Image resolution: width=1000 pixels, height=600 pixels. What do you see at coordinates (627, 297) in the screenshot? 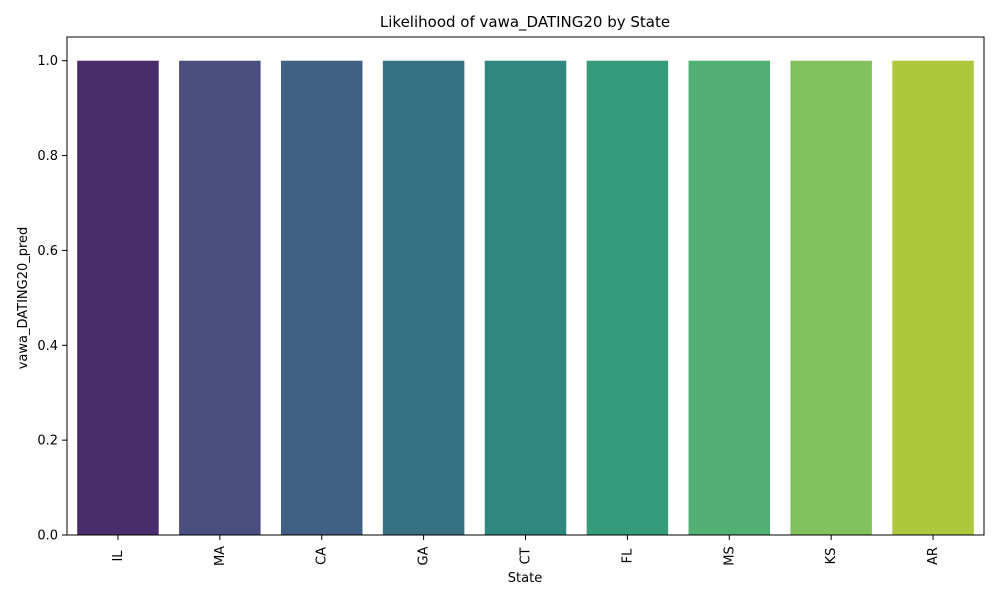
I see `bar-fl` at bounding box center [627, 297].